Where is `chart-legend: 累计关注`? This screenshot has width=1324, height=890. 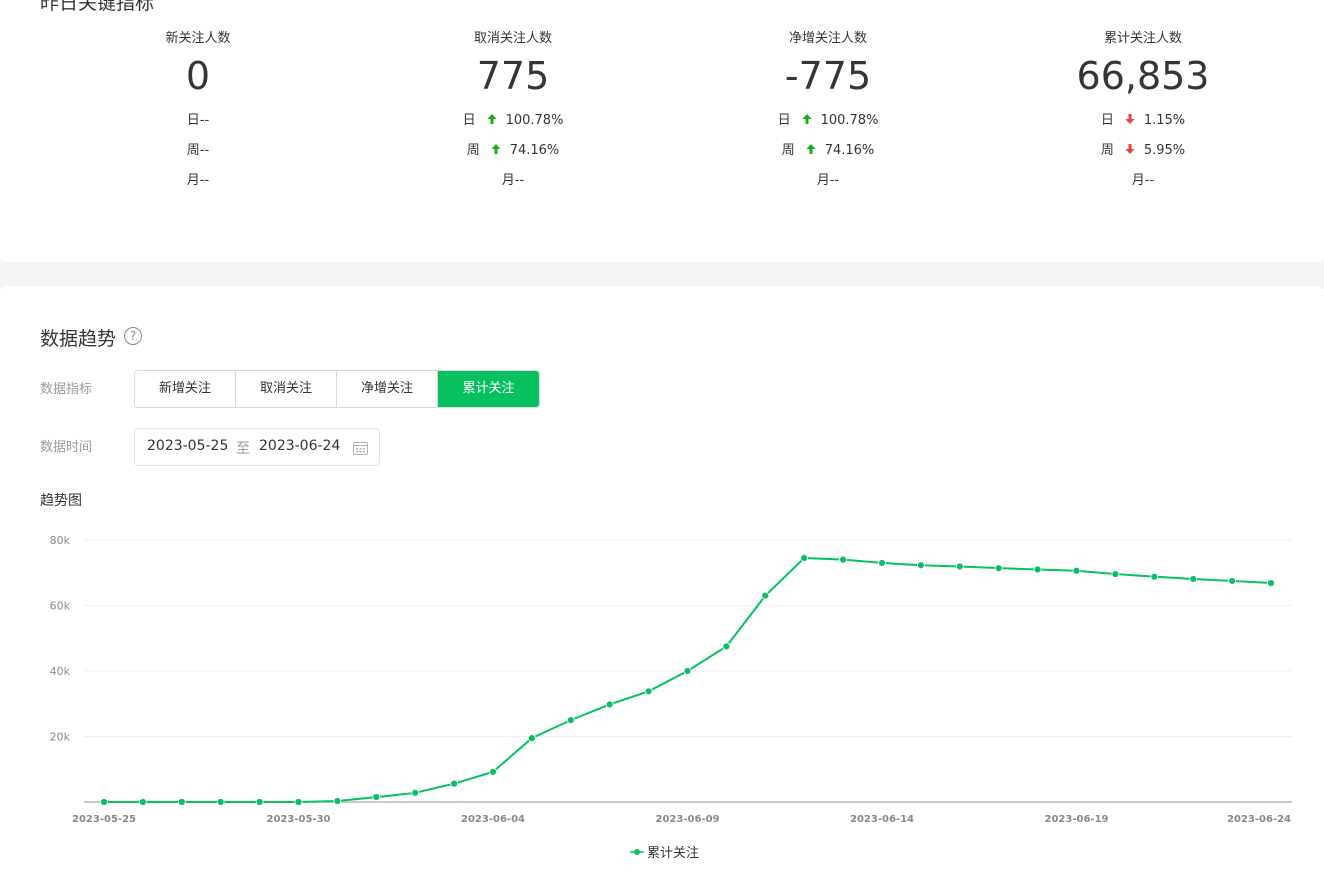 chart-legend: 累计关注 is located at coordinates (664, 851).